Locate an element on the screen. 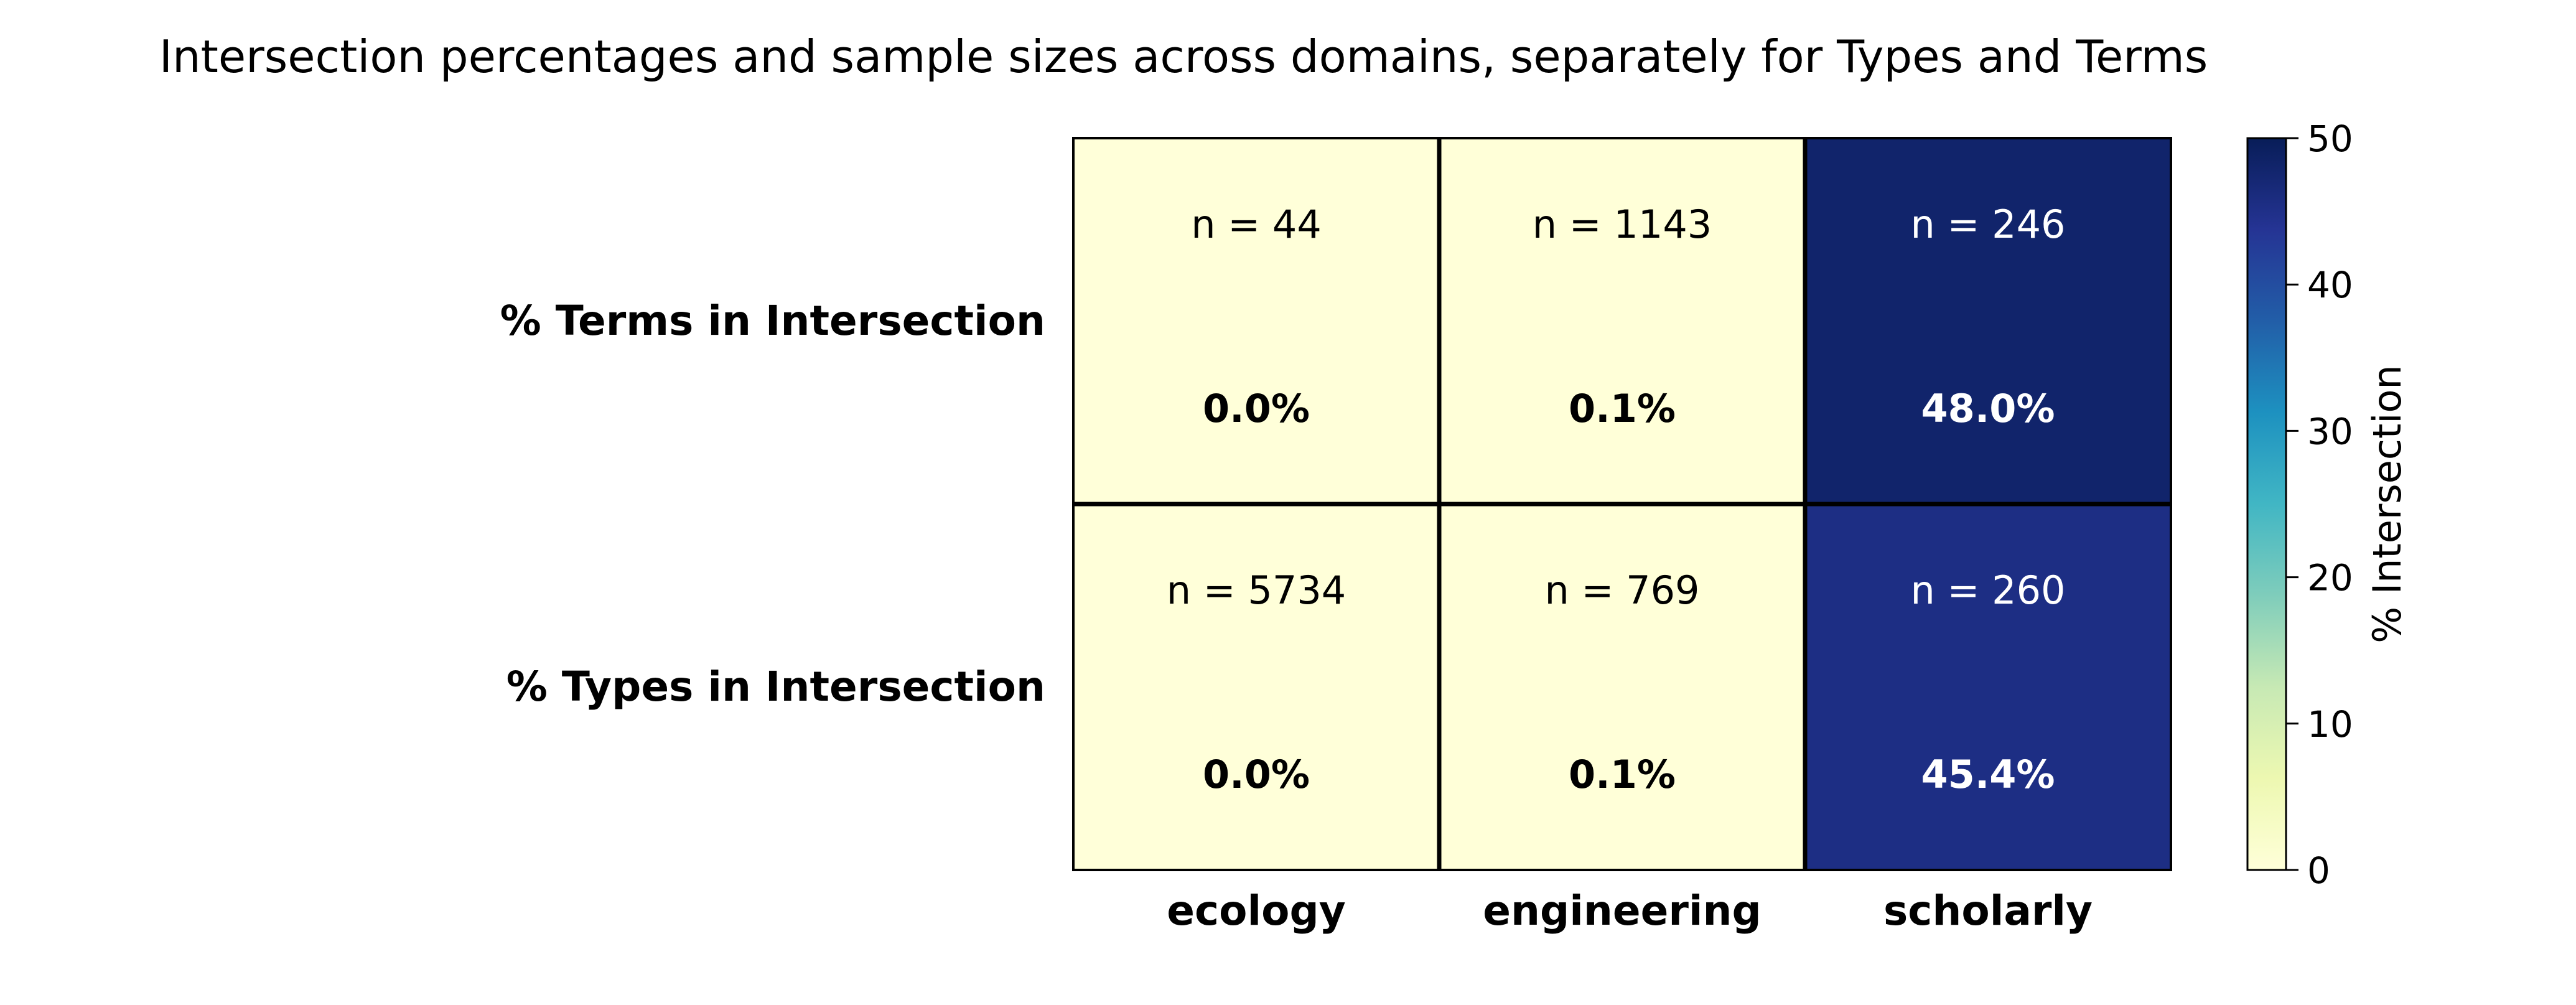 This screenshot has height=1005, width=2576. cell-n-label: n = 5734 is located at coordinates (1256, 590).